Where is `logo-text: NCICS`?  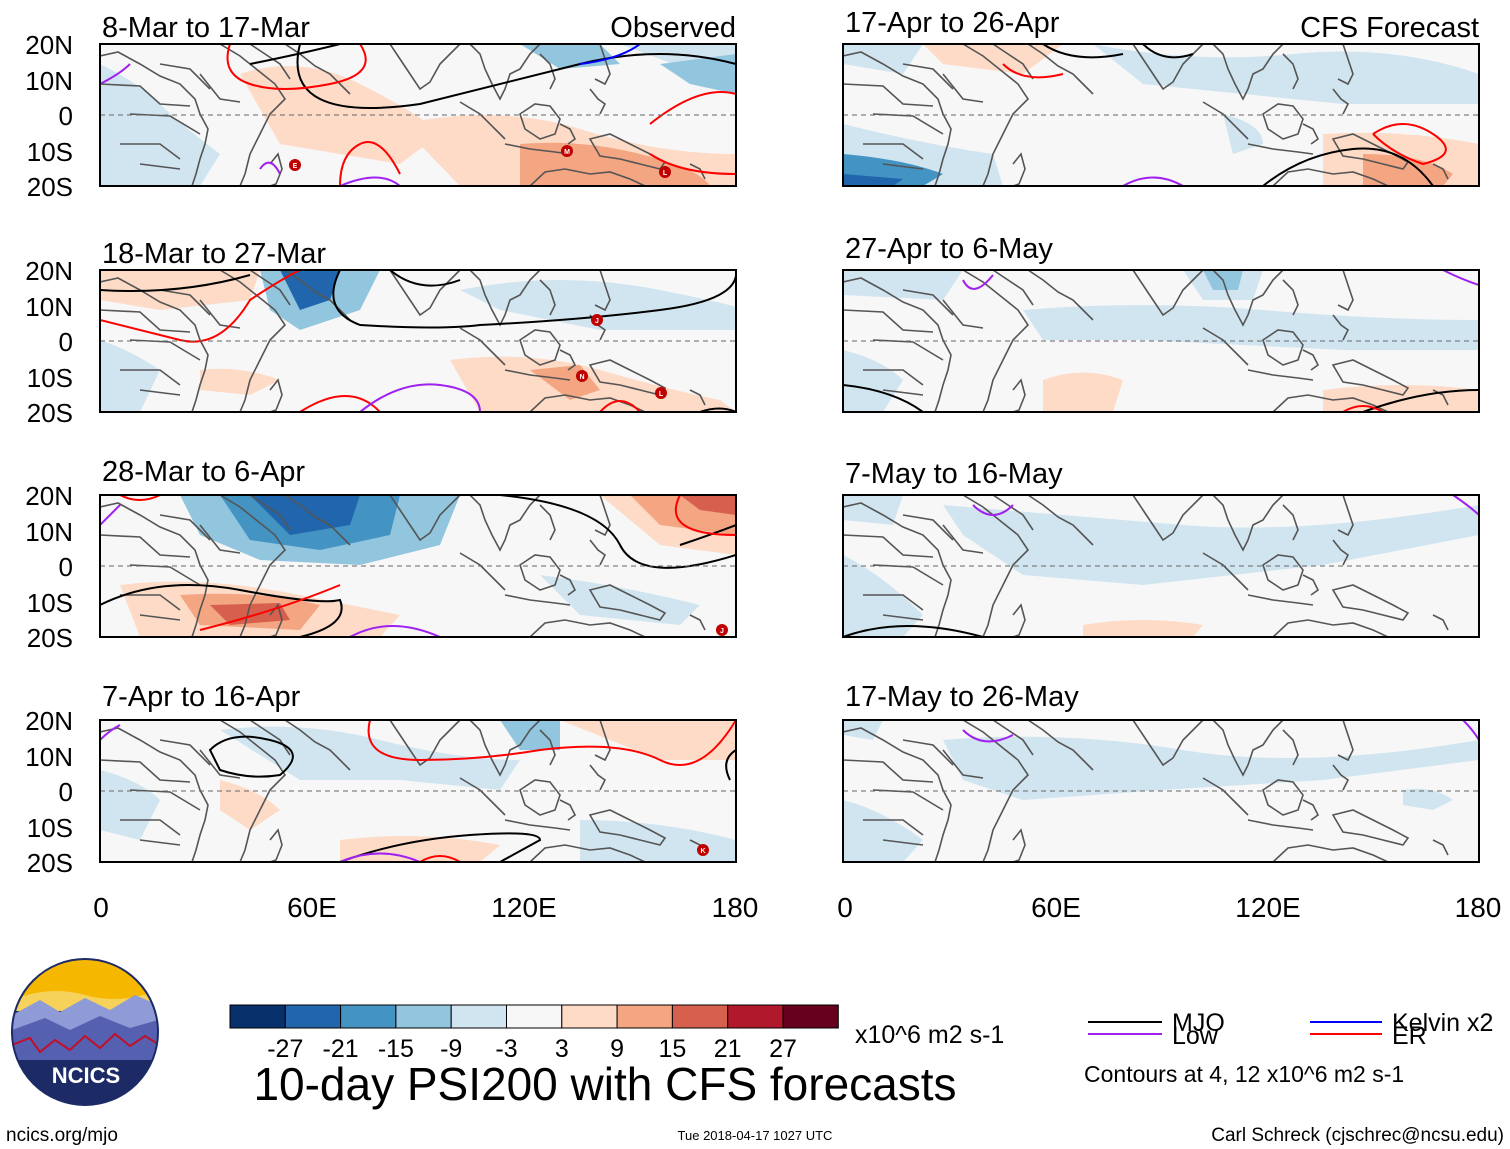
logo-text: NCICS is located at coordinates (86, 1075).